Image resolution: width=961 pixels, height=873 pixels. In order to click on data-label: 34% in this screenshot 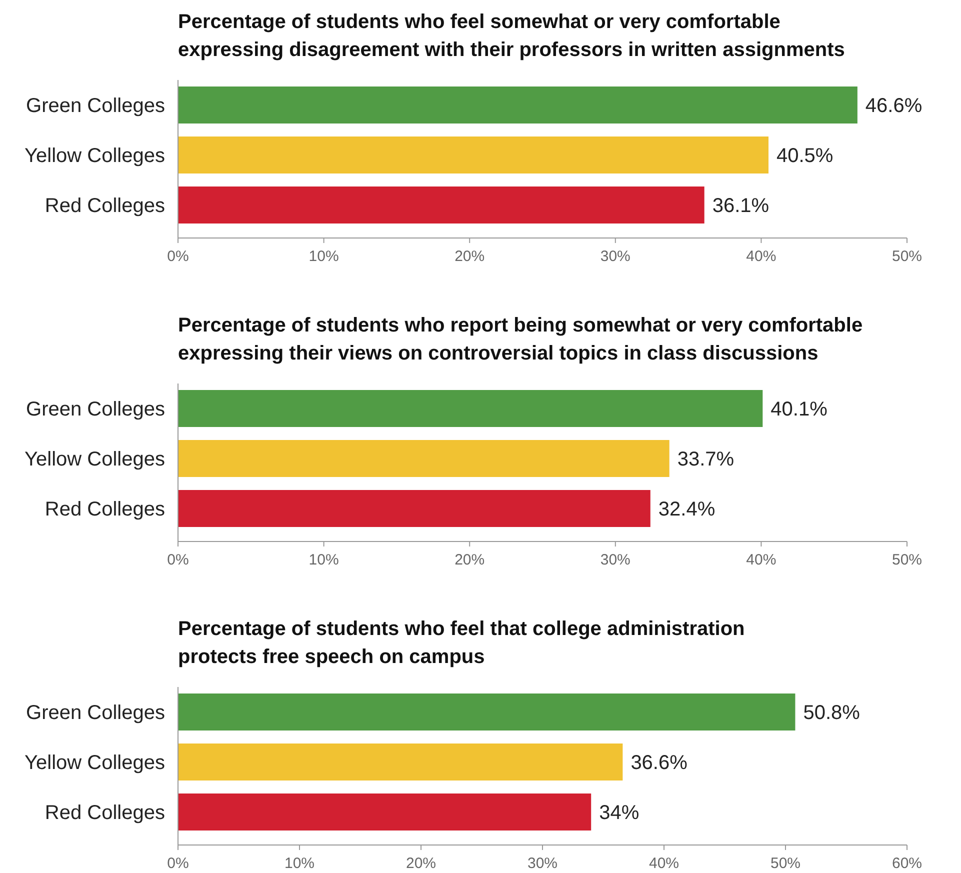, I will do `click(619, 813)`.